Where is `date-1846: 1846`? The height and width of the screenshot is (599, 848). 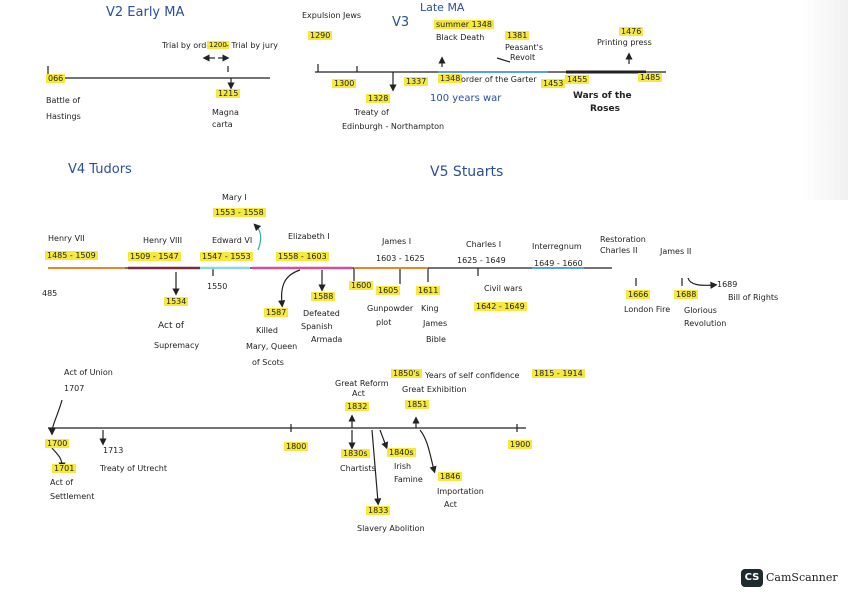 date-1846: 1846 is located at coordinates (450, 477).